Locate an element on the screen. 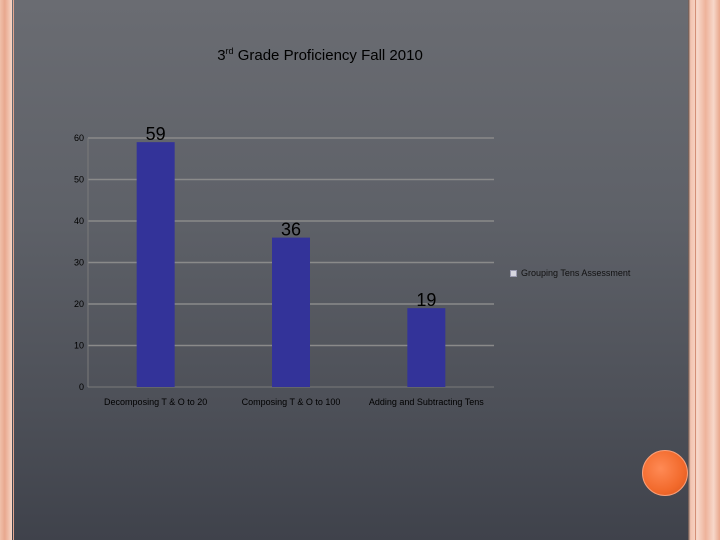 This screenshot has width=720, height=540. right-border-line is located at coordinates (695, 270).